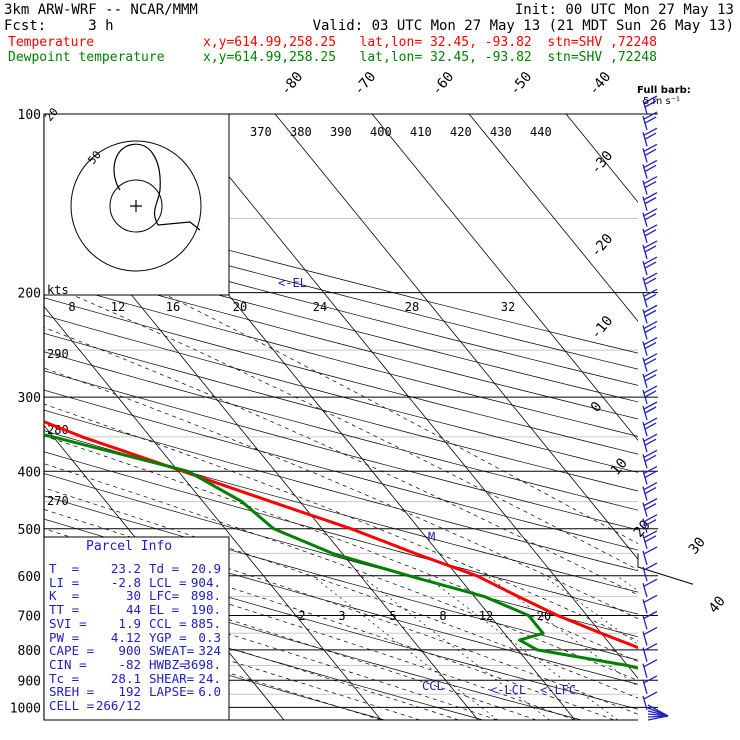 This screenshot has height=740, width=740. I want to click on parcel-param-value: 6.0, so click(209, 692).